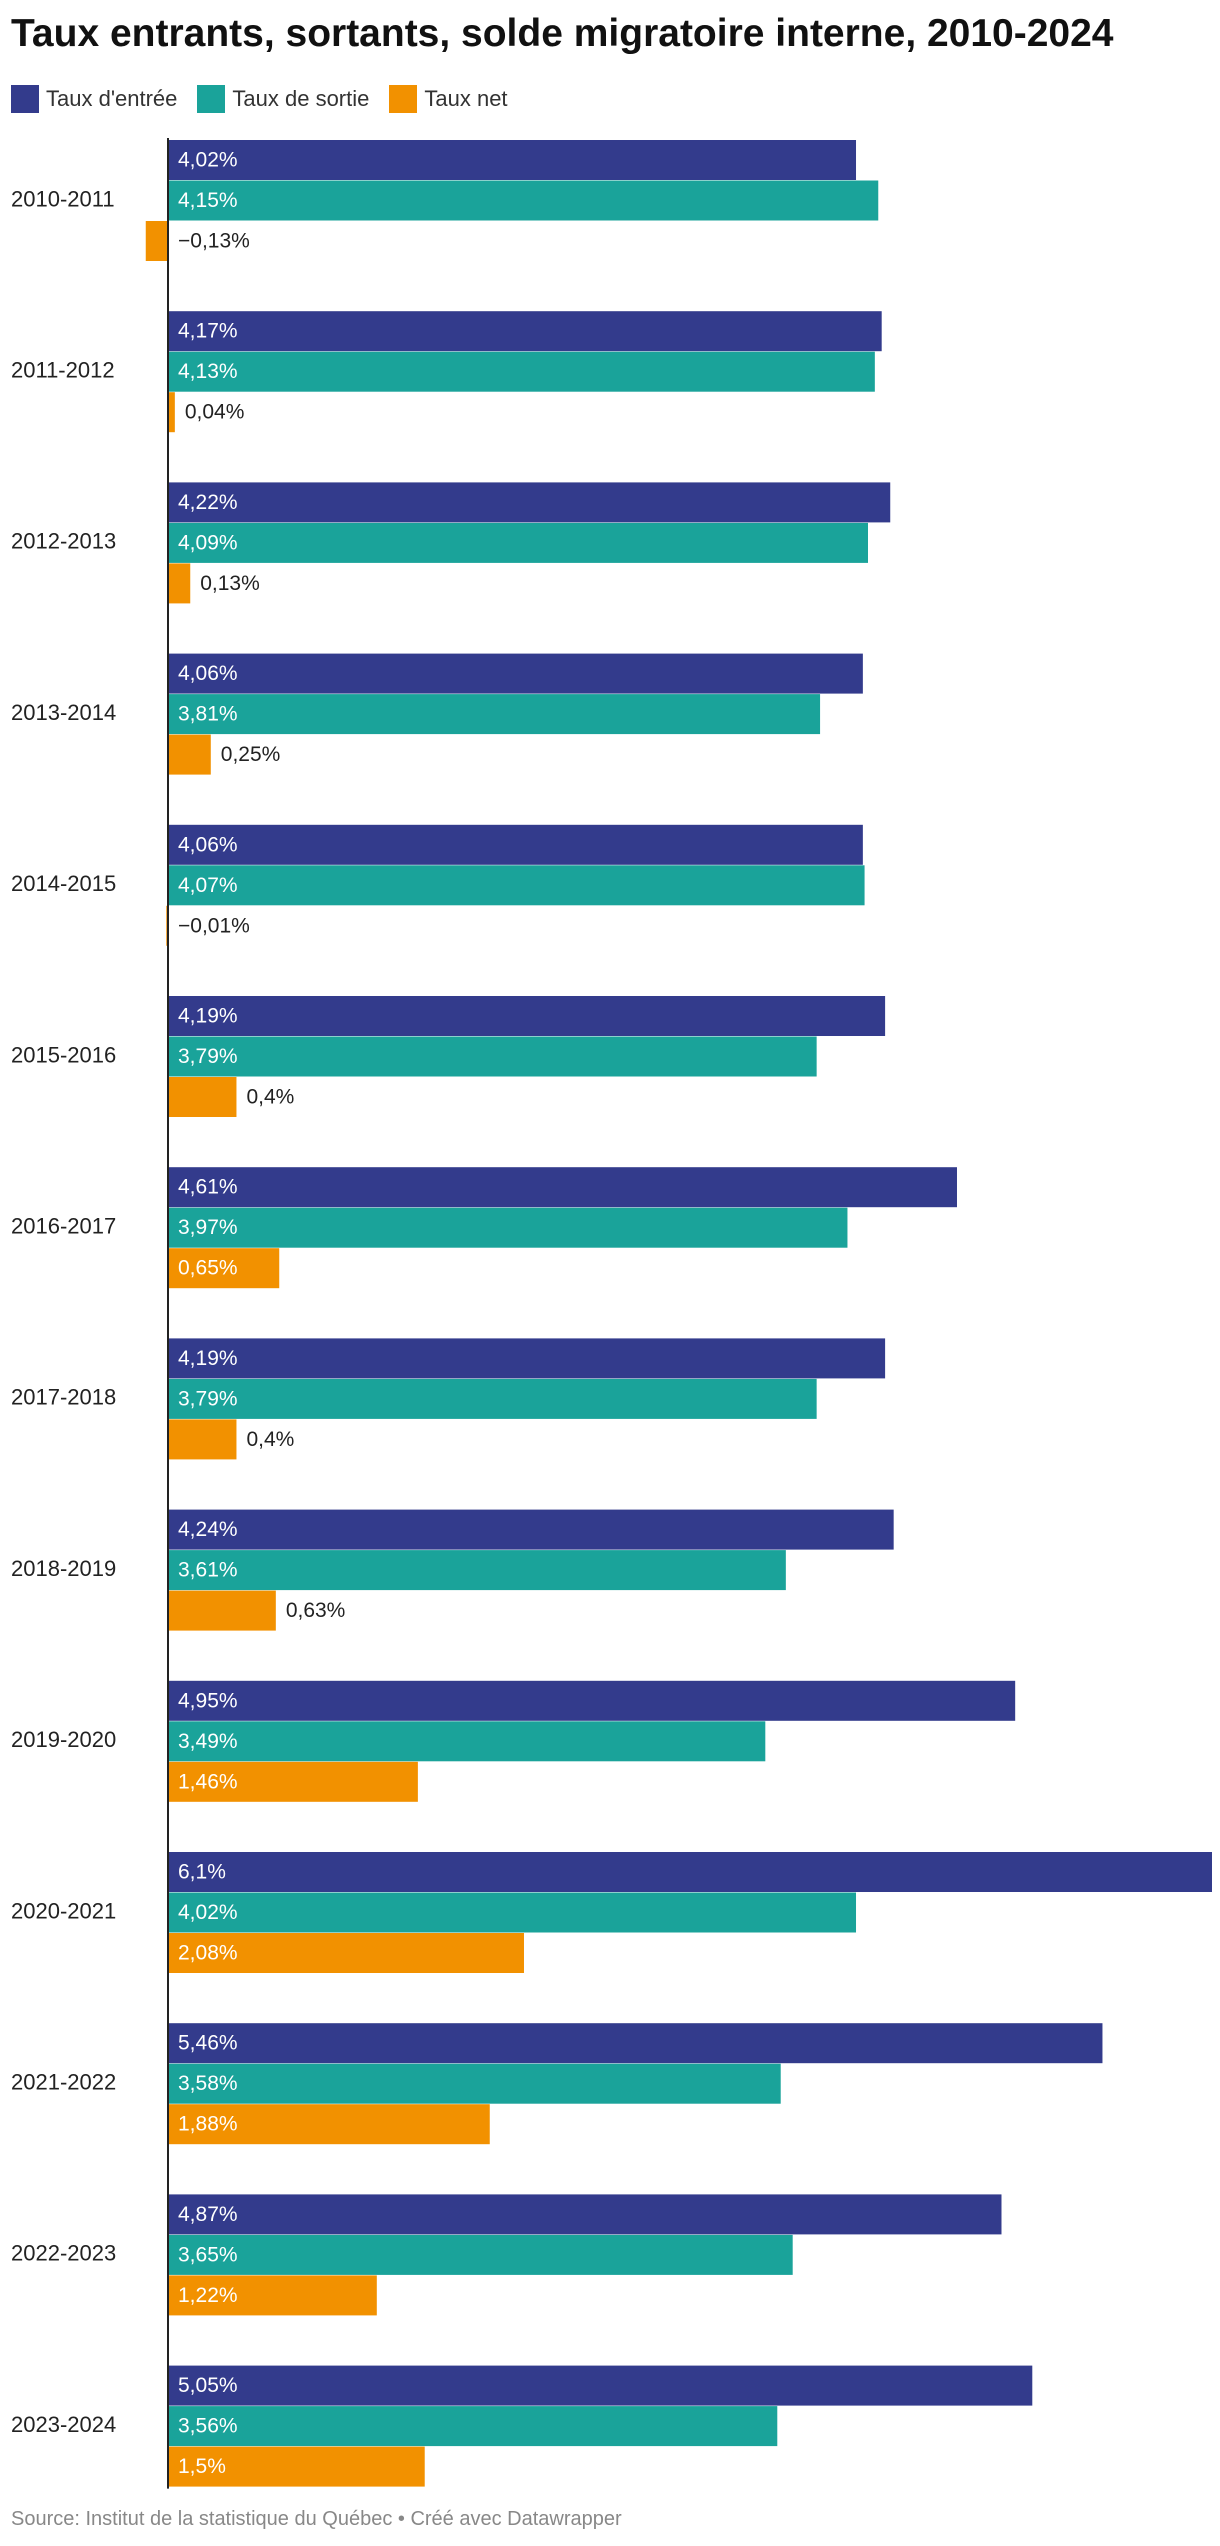 The width and height of the screenshot is (1220, 2546). Describe the element at coordinates (63, 1054) in the screenshot. I see `category-label: 2015-2016` at that location.